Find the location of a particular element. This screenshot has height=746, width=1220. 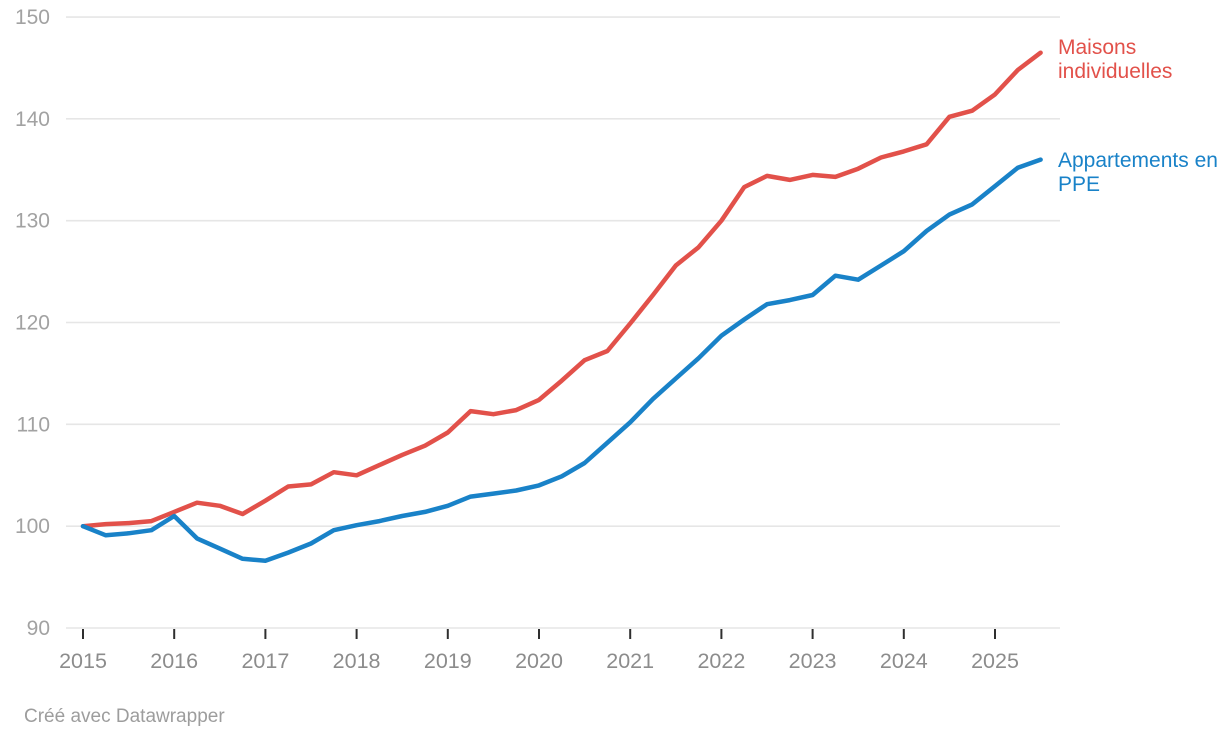

x-axis-label-2020: 2020 is located at coordinates (539, 661).